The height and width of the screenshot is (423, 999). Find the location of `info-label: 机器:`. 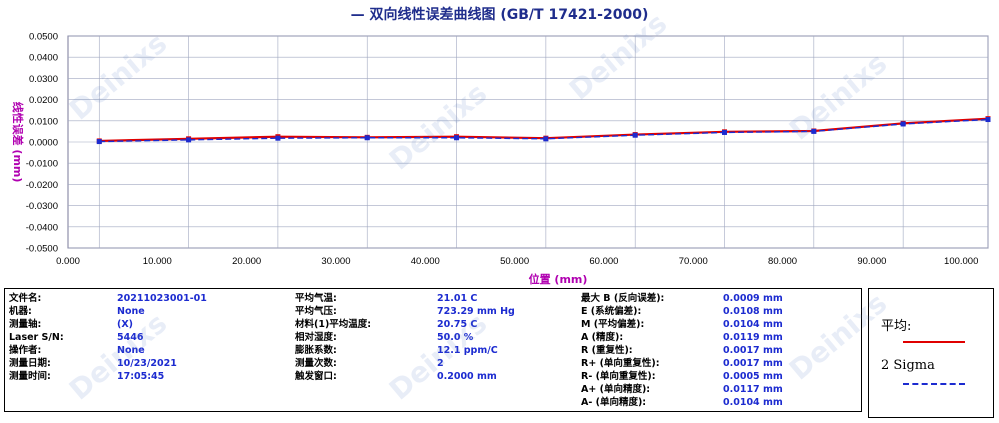

info-label: 机器: is located at coordinates (20, 311).